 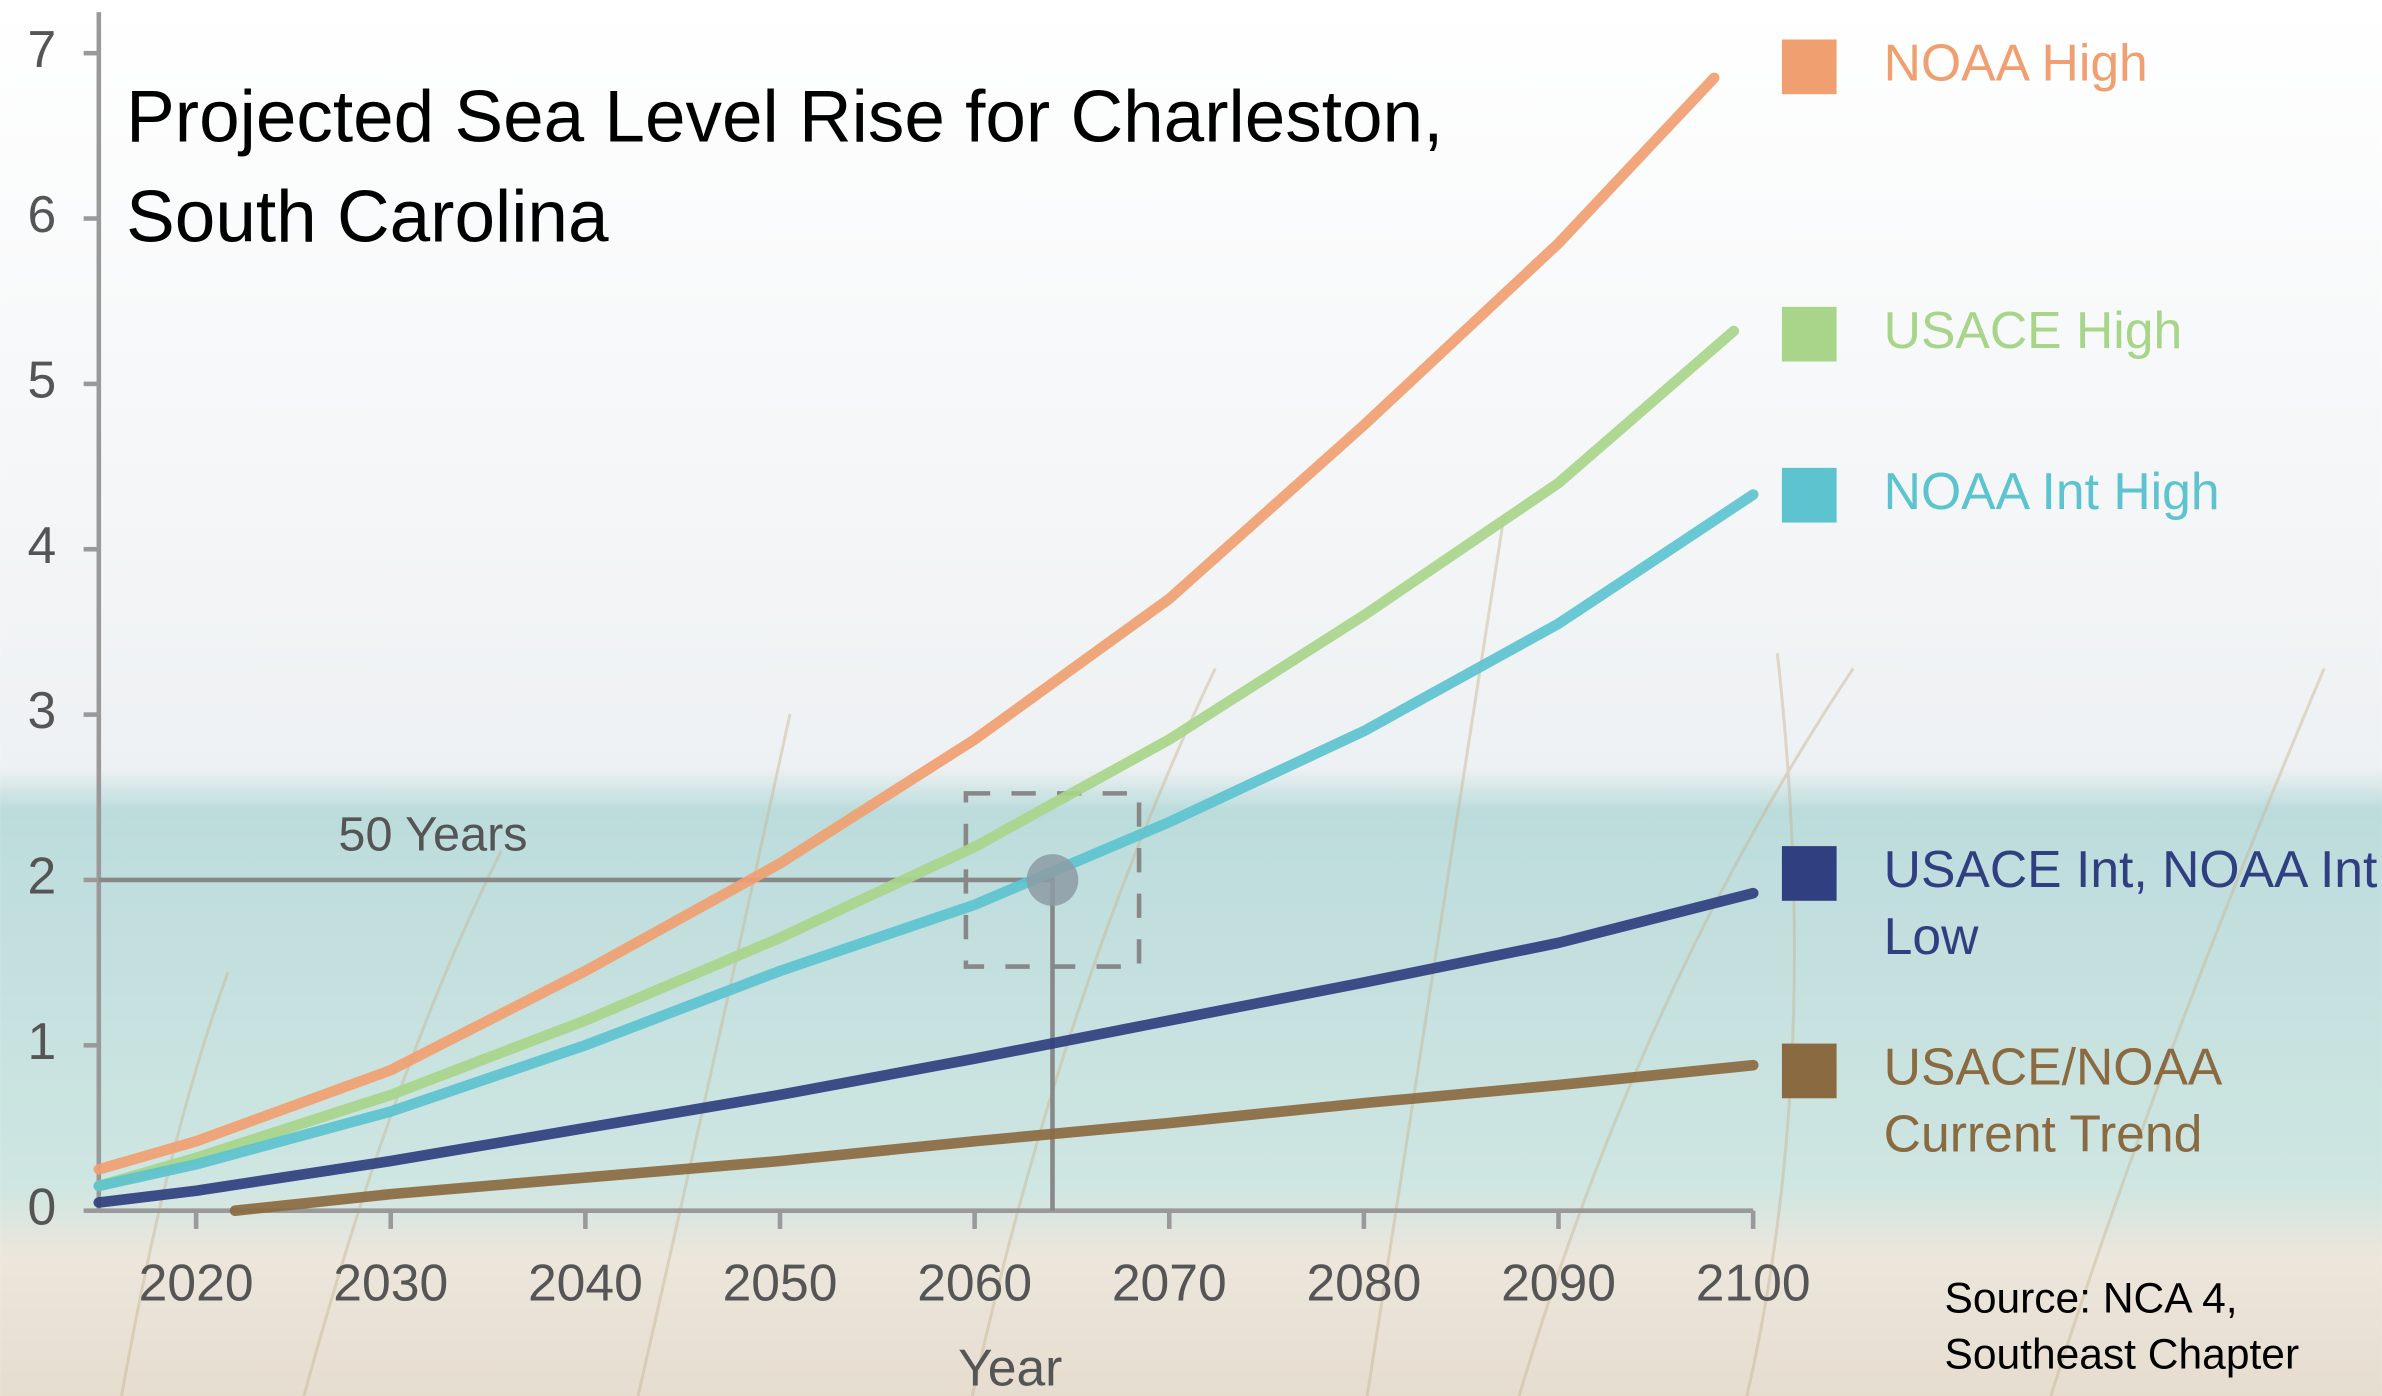 I want to click on x-tick-label: 2100, so click(x=1753, y=1282).